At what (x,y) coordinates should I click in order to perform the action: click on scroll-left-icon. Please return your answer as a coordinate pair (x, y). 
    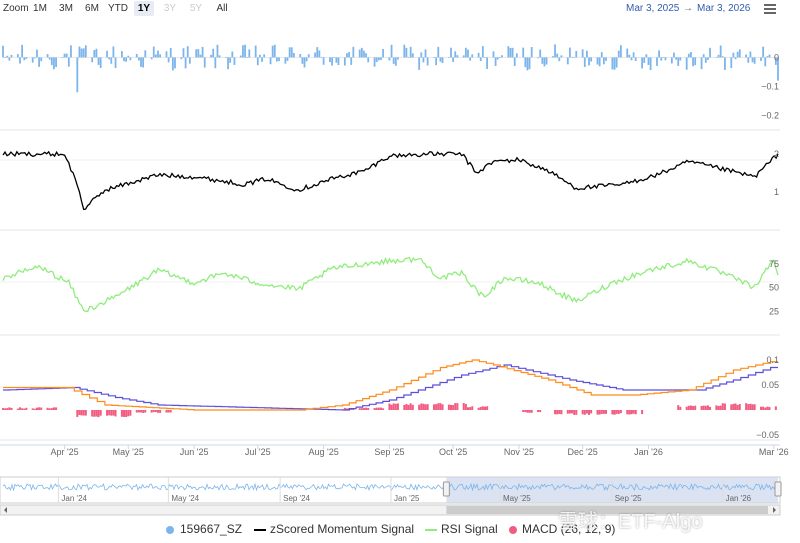
    Looking at the image, I should click on (5, 510).